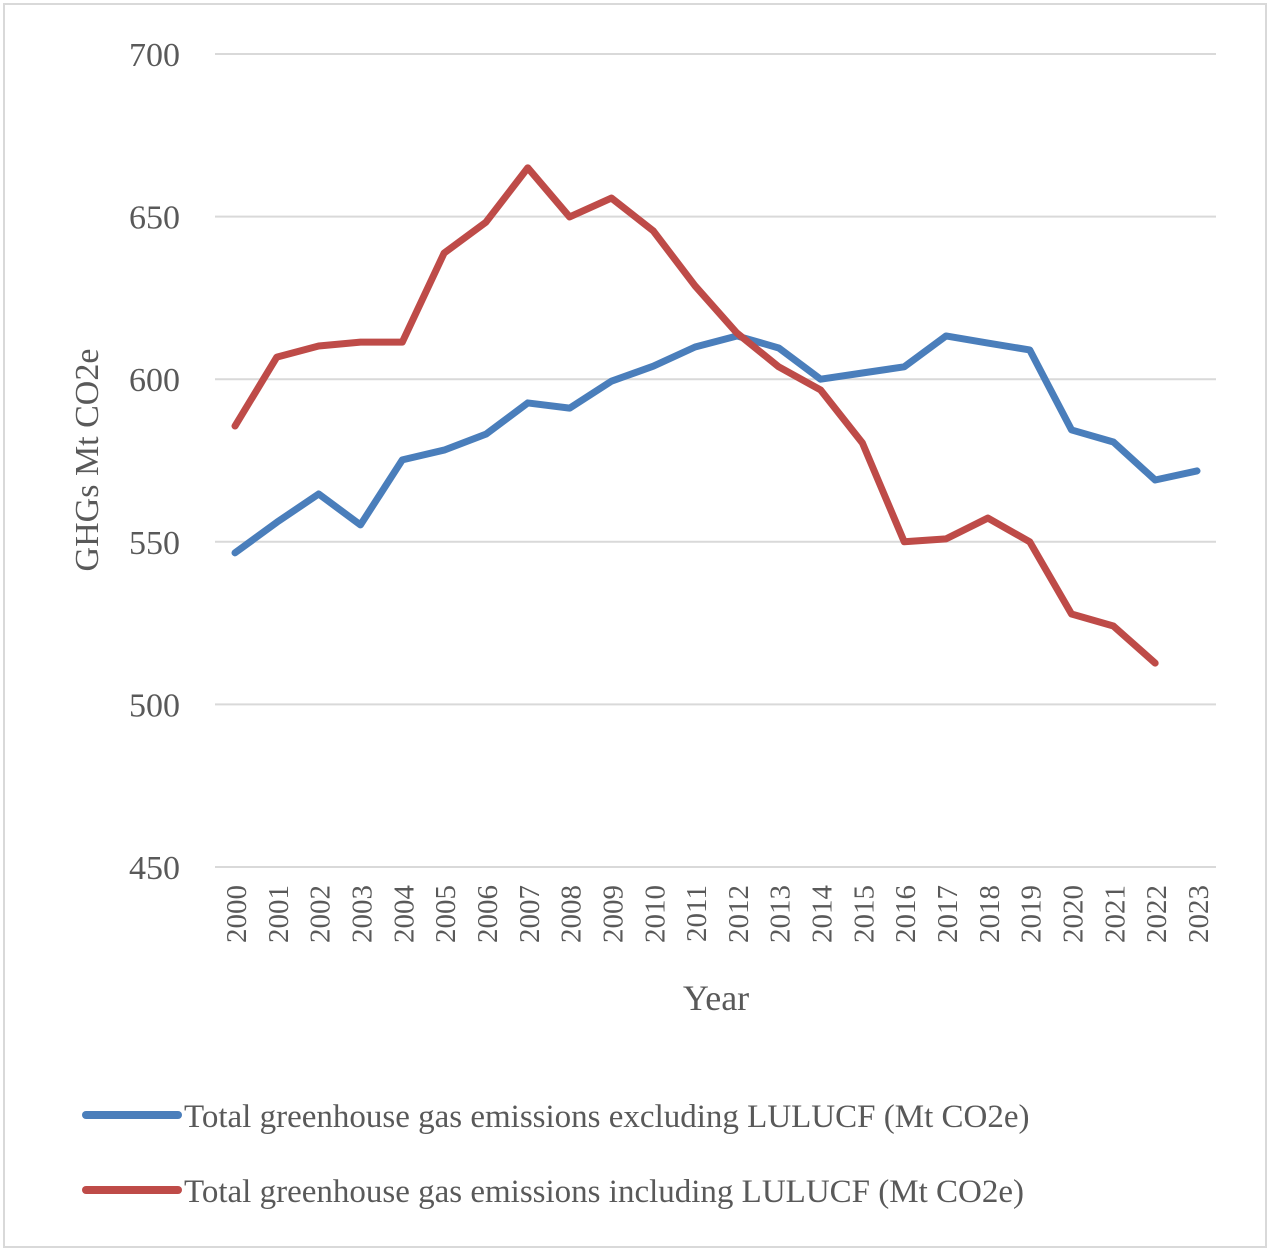  What do you see at coordinates (87, 460) in the screenshot?
I see `y-axis-label: GHGs Mt CO2e` at bounding box center [87, 460].